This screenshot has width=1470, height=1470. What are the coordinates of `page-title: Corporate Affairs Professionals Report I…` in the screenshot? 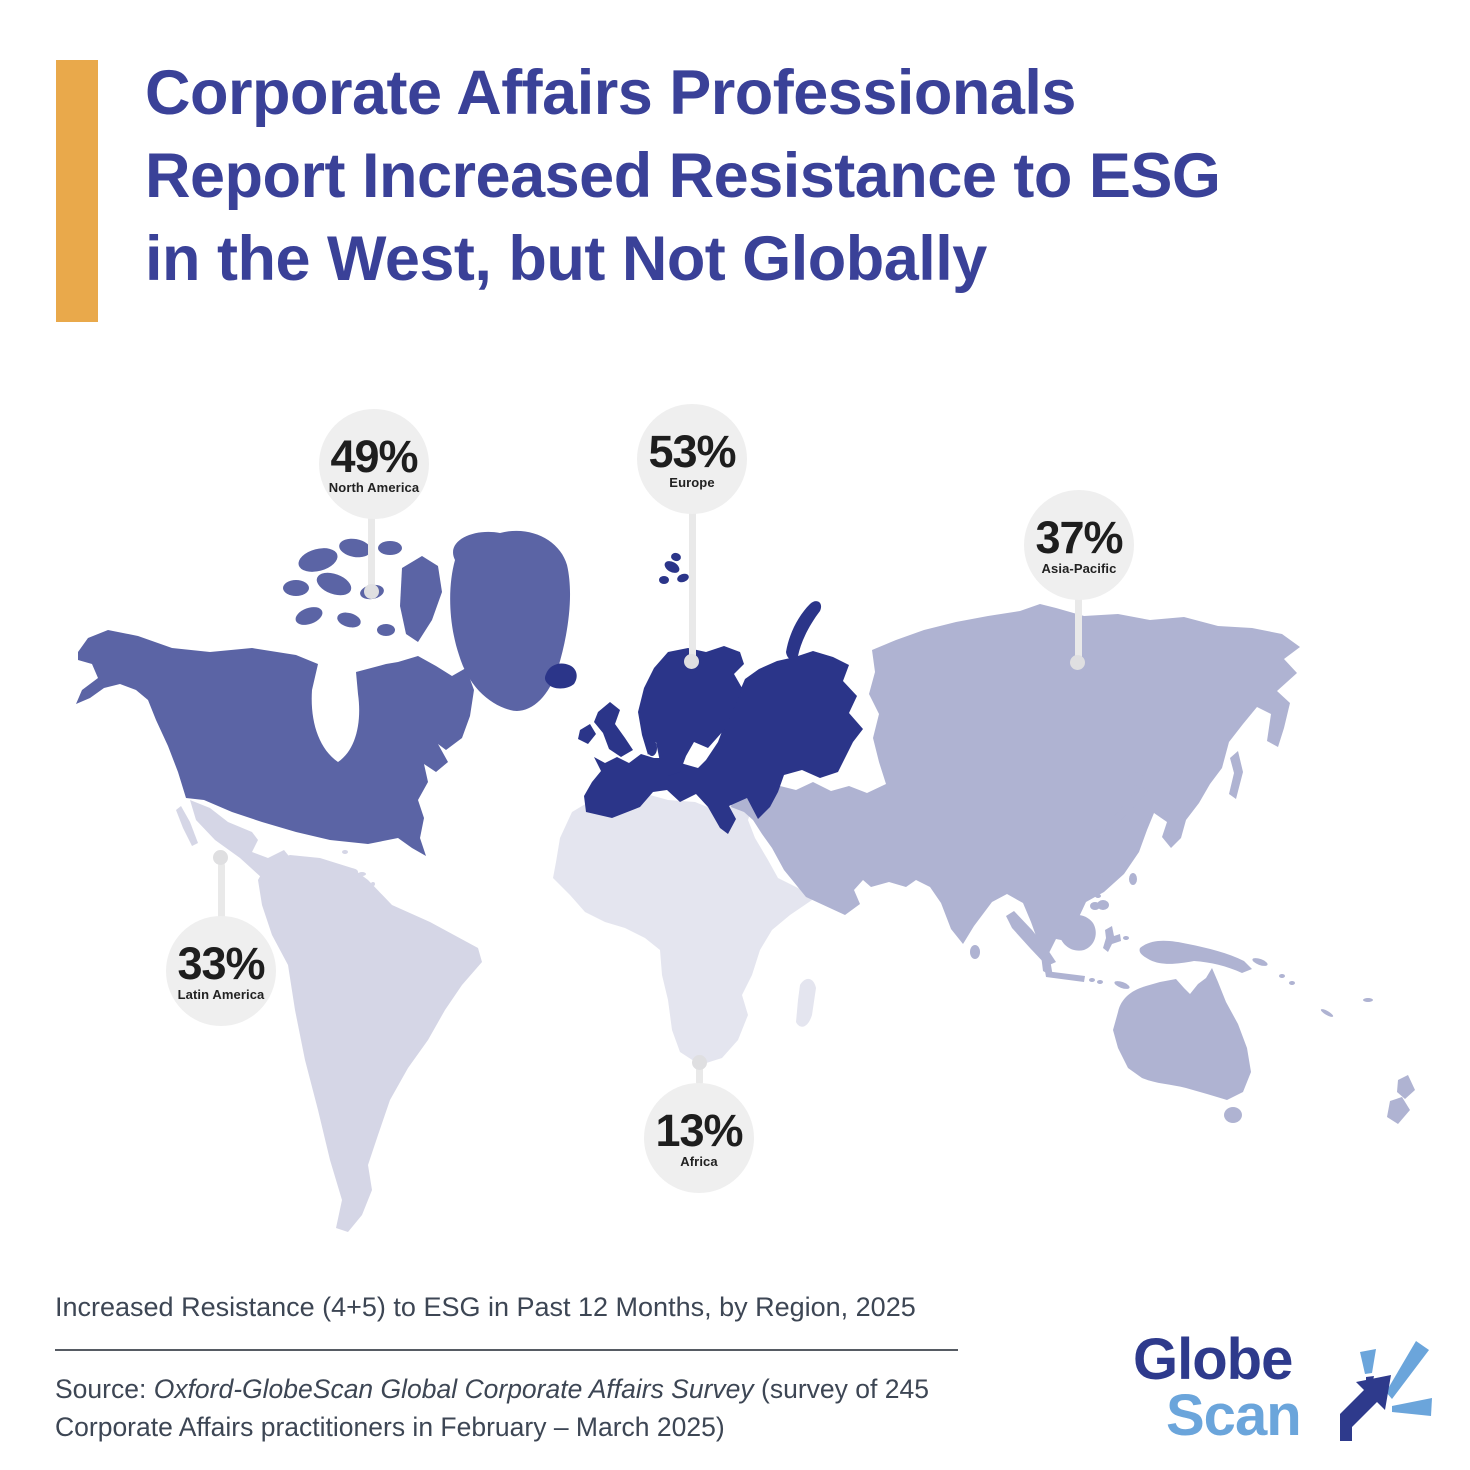 It's located at (785, 176).